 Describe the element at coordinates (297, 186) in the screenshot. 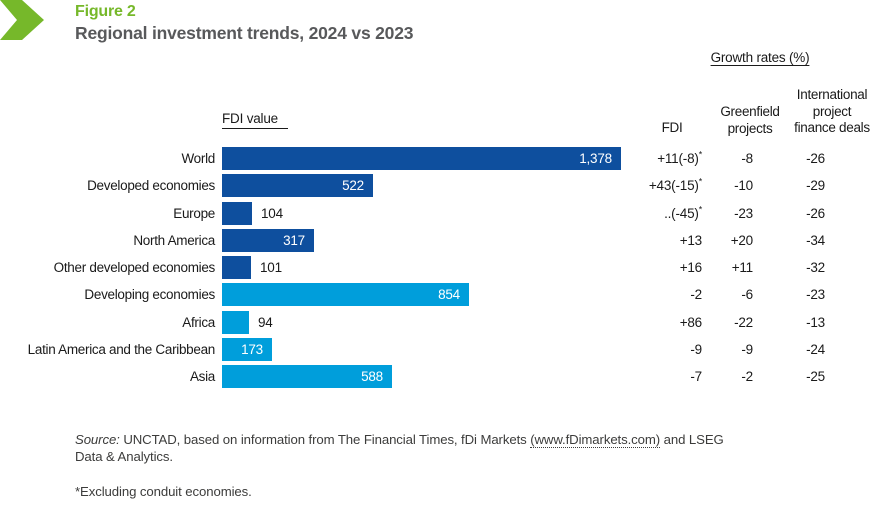

I see `fdi-value-bar: 522` at that location.